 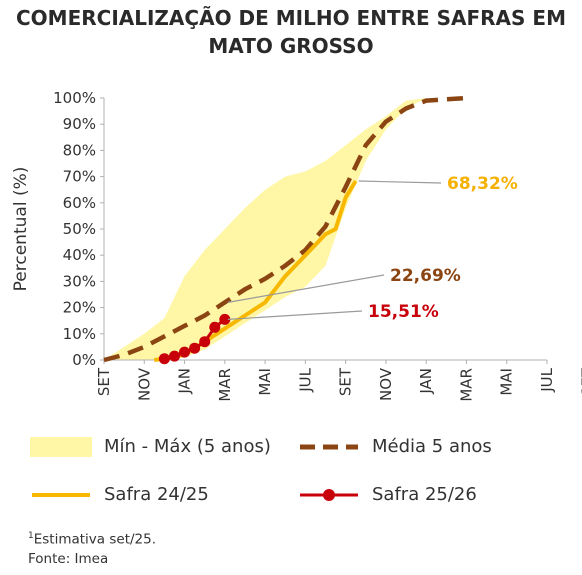 I want to click on chart-title-line2: MATO GROSSO, so click(x=291, y=46).